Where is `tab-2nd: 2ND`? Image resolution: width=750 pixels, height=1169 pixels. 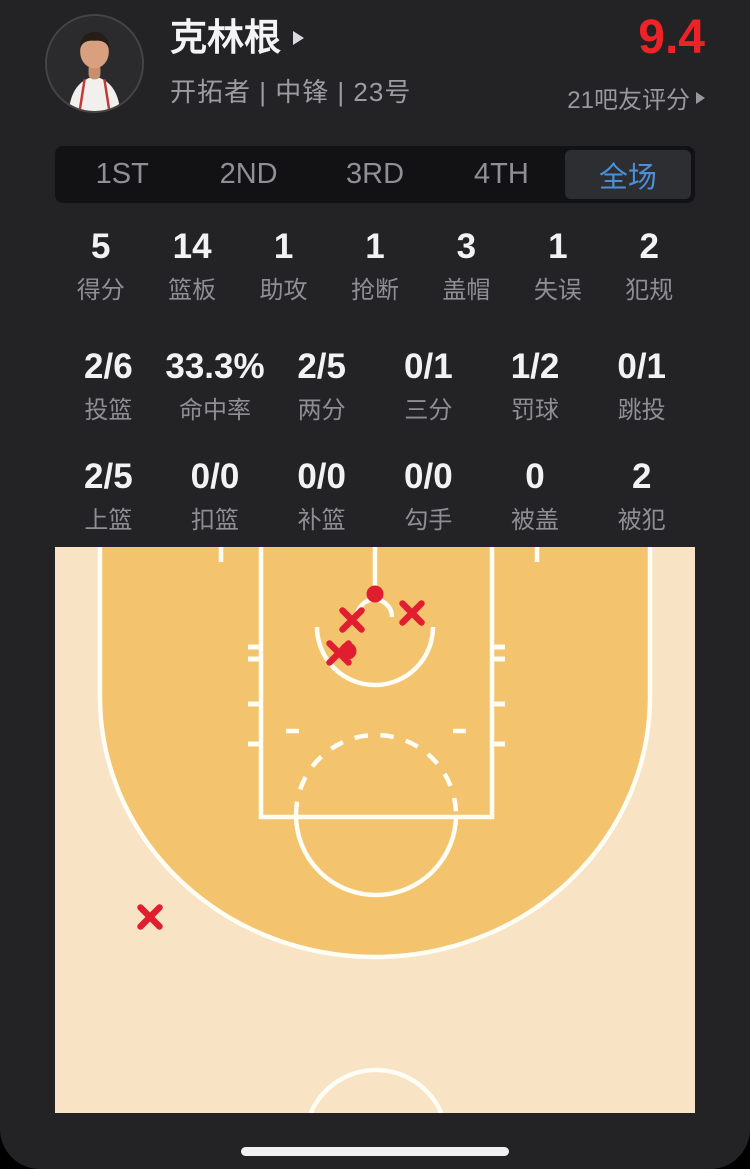 tab-2nd: 2ND is located at coordinates (248, 174).